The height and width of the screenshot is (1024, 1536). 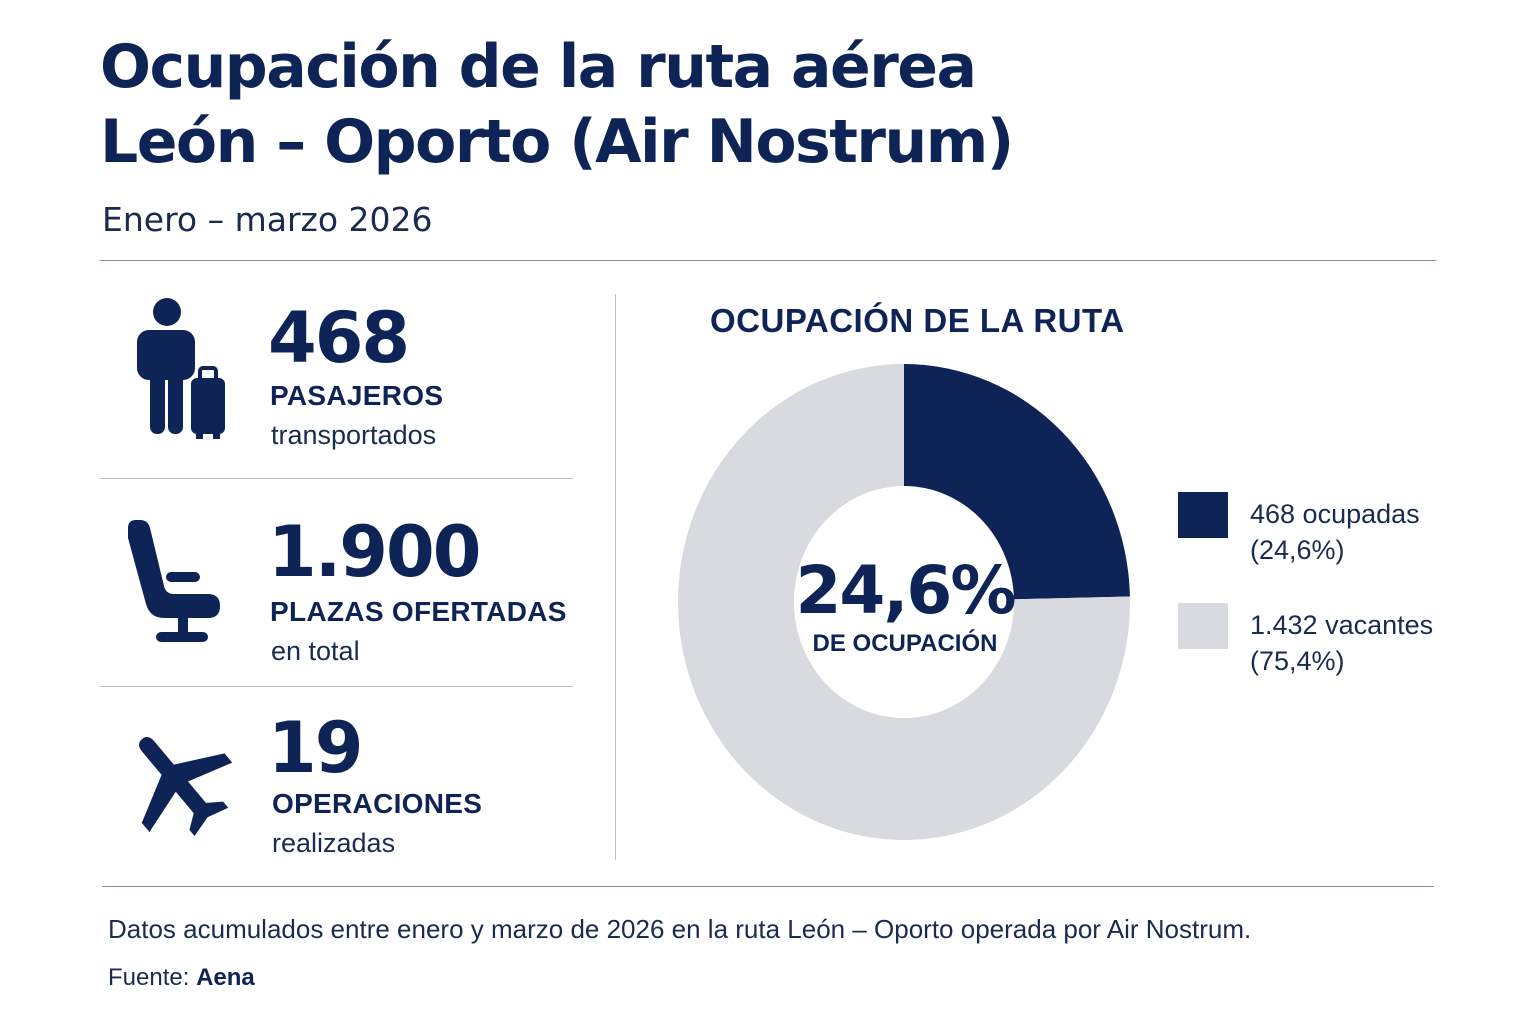 I want to click on seats-label: PLAZAS OFERTADAS, so click(x=418, y=611).